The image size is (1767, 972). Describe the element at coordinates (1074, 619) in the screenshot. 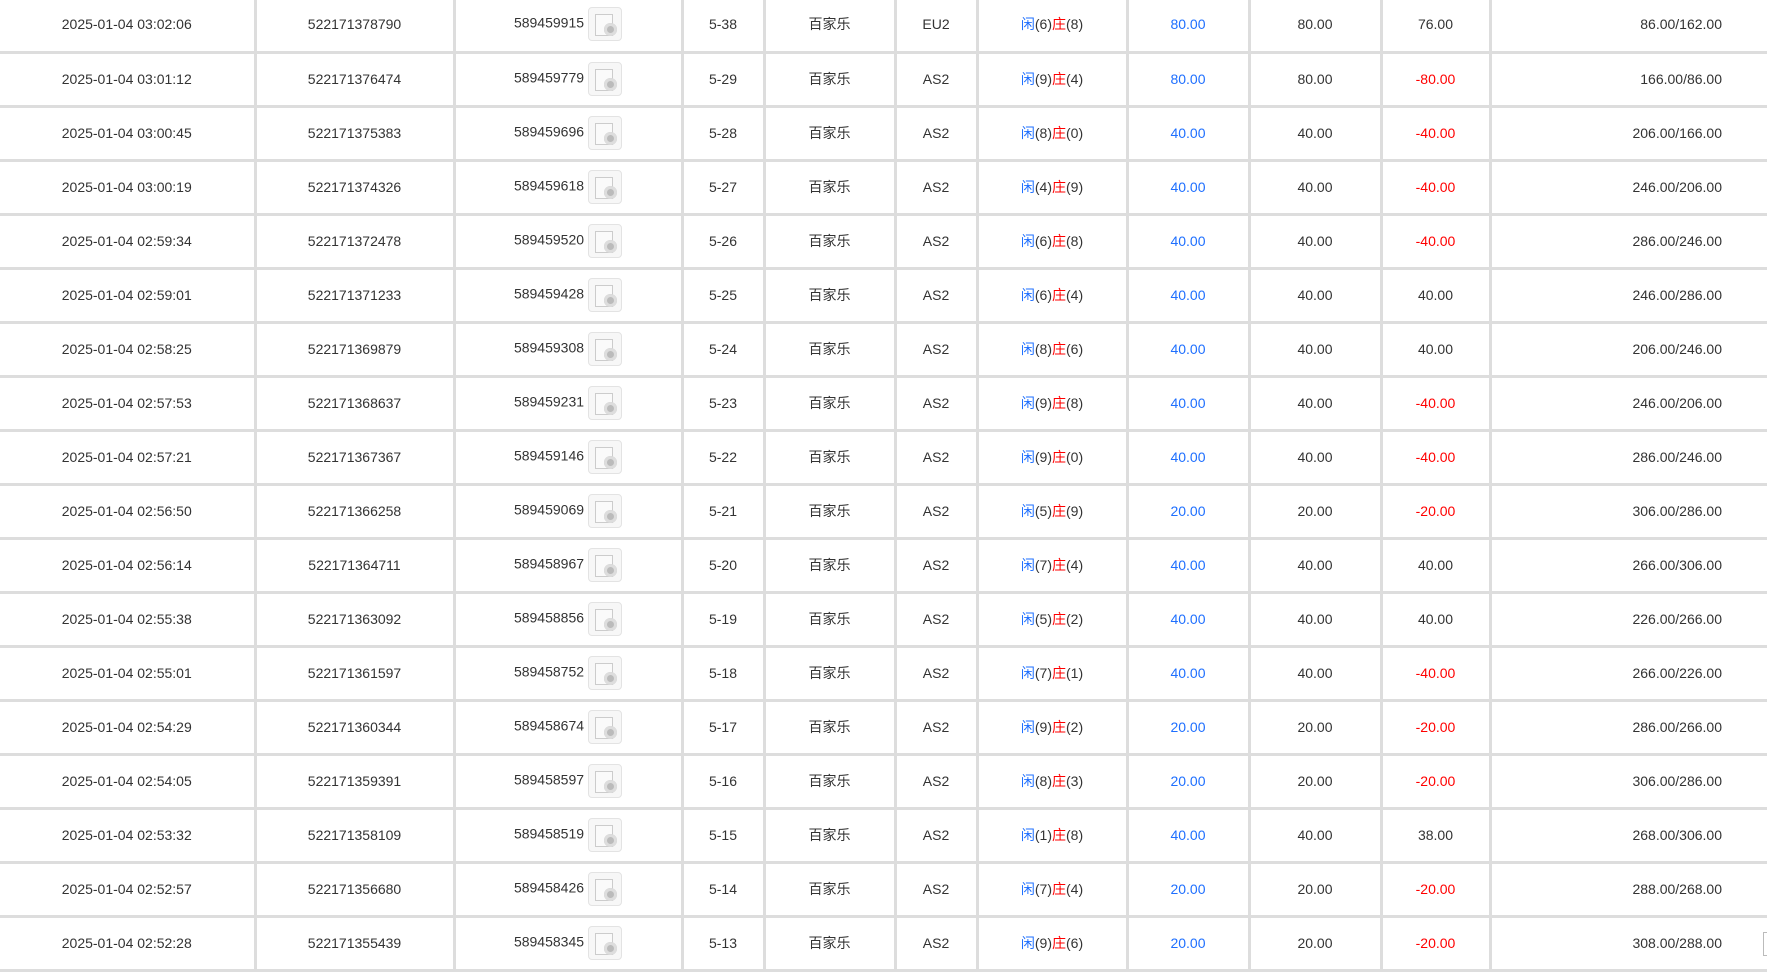

I see `banker-points: 2` at that location.